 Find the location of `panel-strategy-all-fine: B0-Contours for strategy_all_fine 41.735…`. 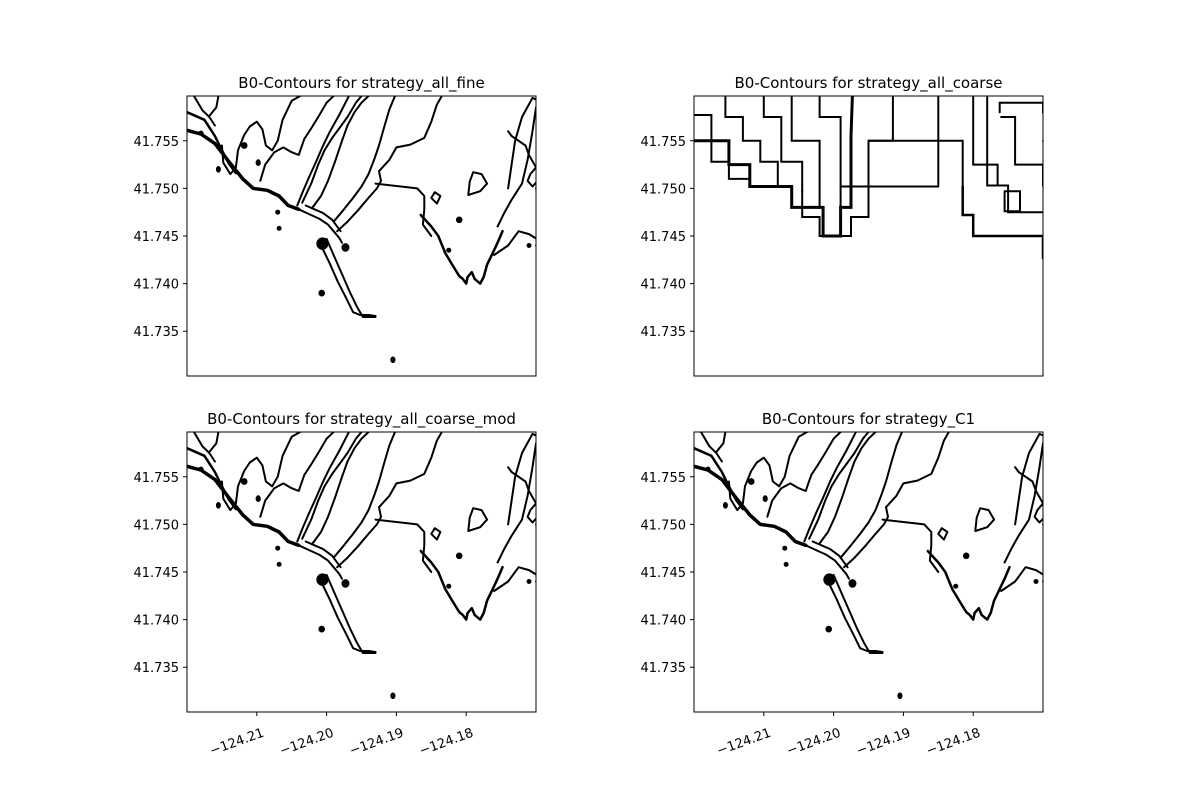

panel-strategy-all-fine: B0-Contours for strategy_all_fine 41.735… is located at coordinates (335, 225).